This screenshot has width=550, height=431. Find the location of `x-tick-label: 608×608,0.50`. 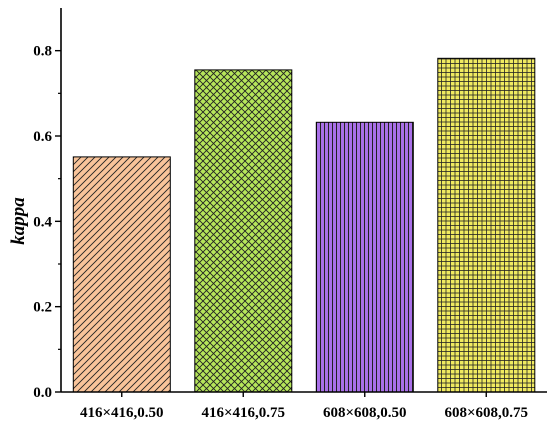

x-tick-label: 608×608,0.50 is located at coordinates (365, 413).